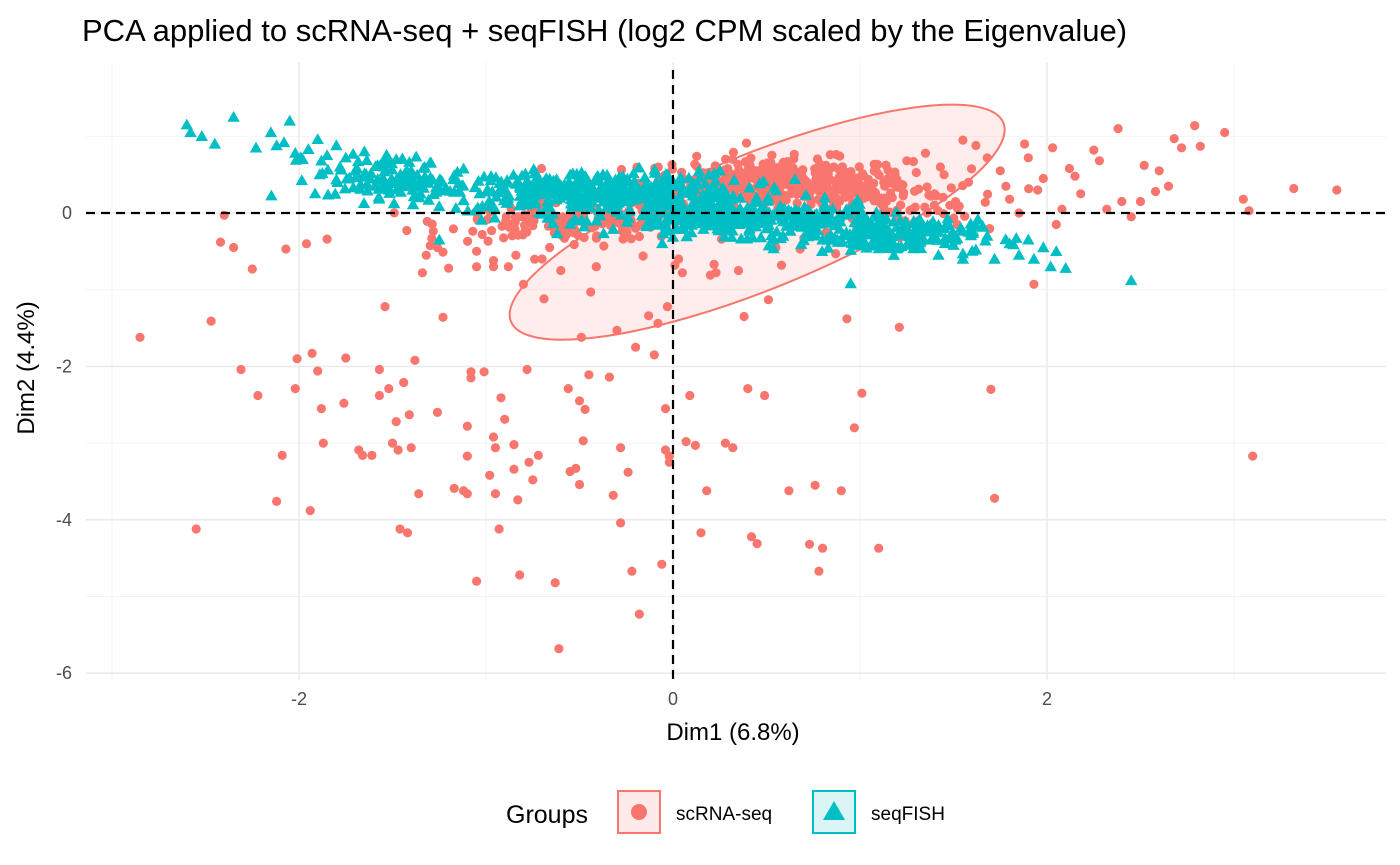  I want to click on y-tick-label: -6, so click(64, 673).